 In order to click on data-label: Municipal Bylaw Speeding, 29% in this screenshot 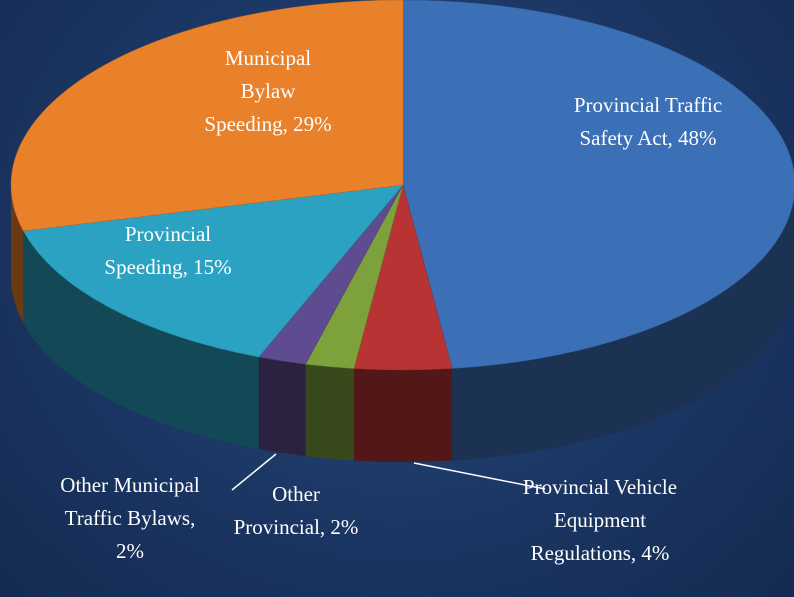, I will do `click(268, 91)`.